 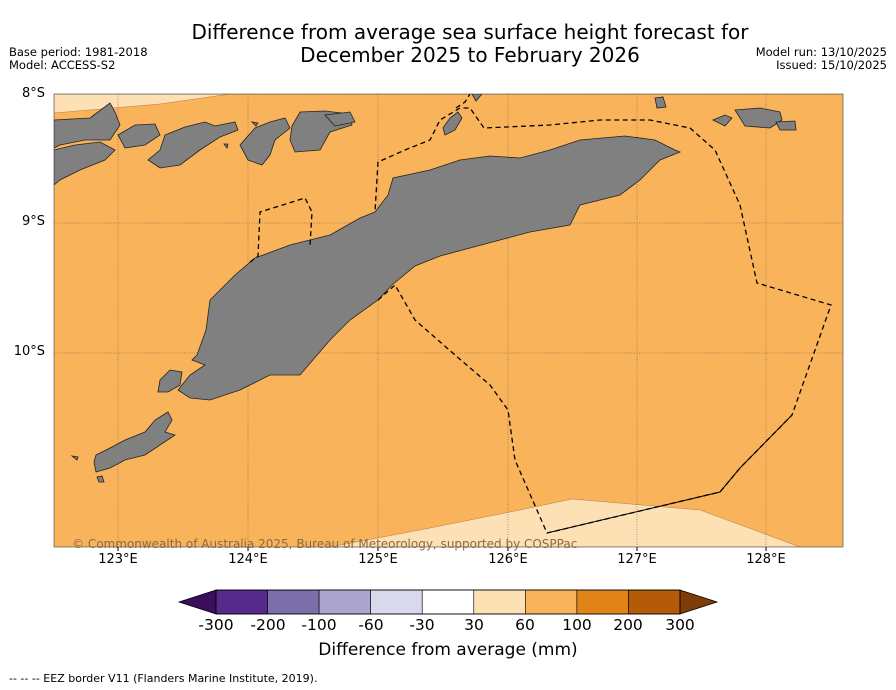 What do you see at coordinates (281, 230) in the screenshot?
I see `eez-border-west` at bounding box center [281, 230].